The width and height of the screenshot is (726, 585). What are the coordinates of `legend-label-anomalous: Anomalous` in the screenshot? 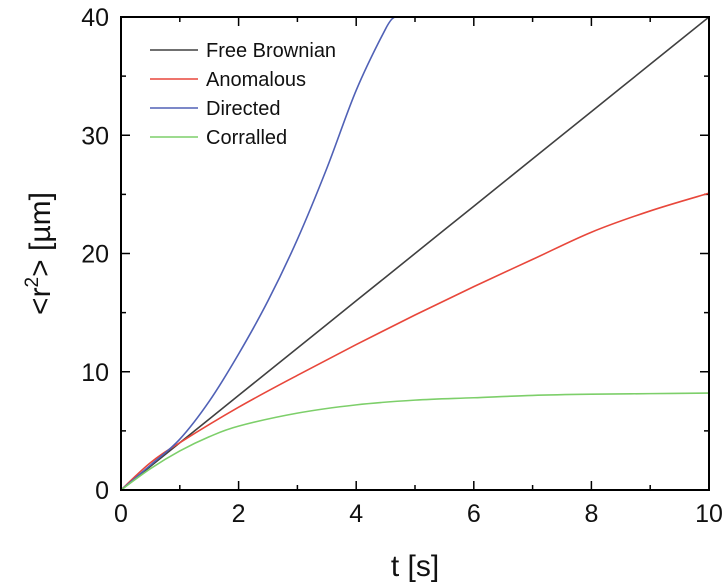 It's located at (256, 80).